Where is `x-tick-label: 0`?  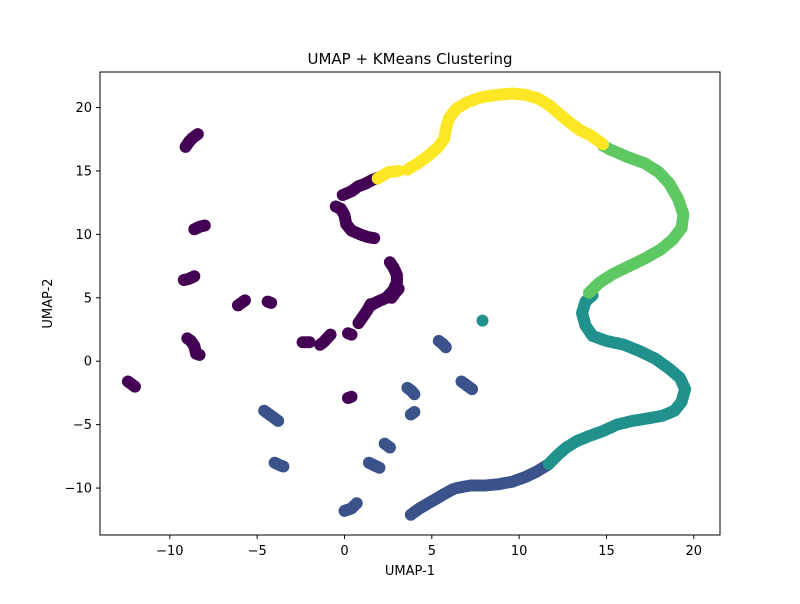 x-tick-label: 0 is located at coordinates (344, 551).